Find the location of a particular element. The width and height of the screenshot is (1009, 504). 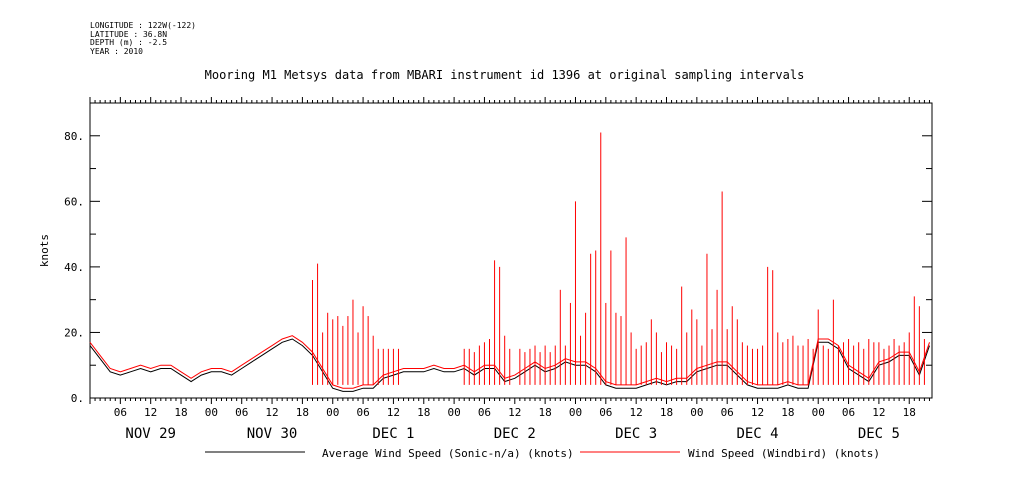

longitude-text: LONGITUDE : 122W(-122) is located at coordinates (143, 25).